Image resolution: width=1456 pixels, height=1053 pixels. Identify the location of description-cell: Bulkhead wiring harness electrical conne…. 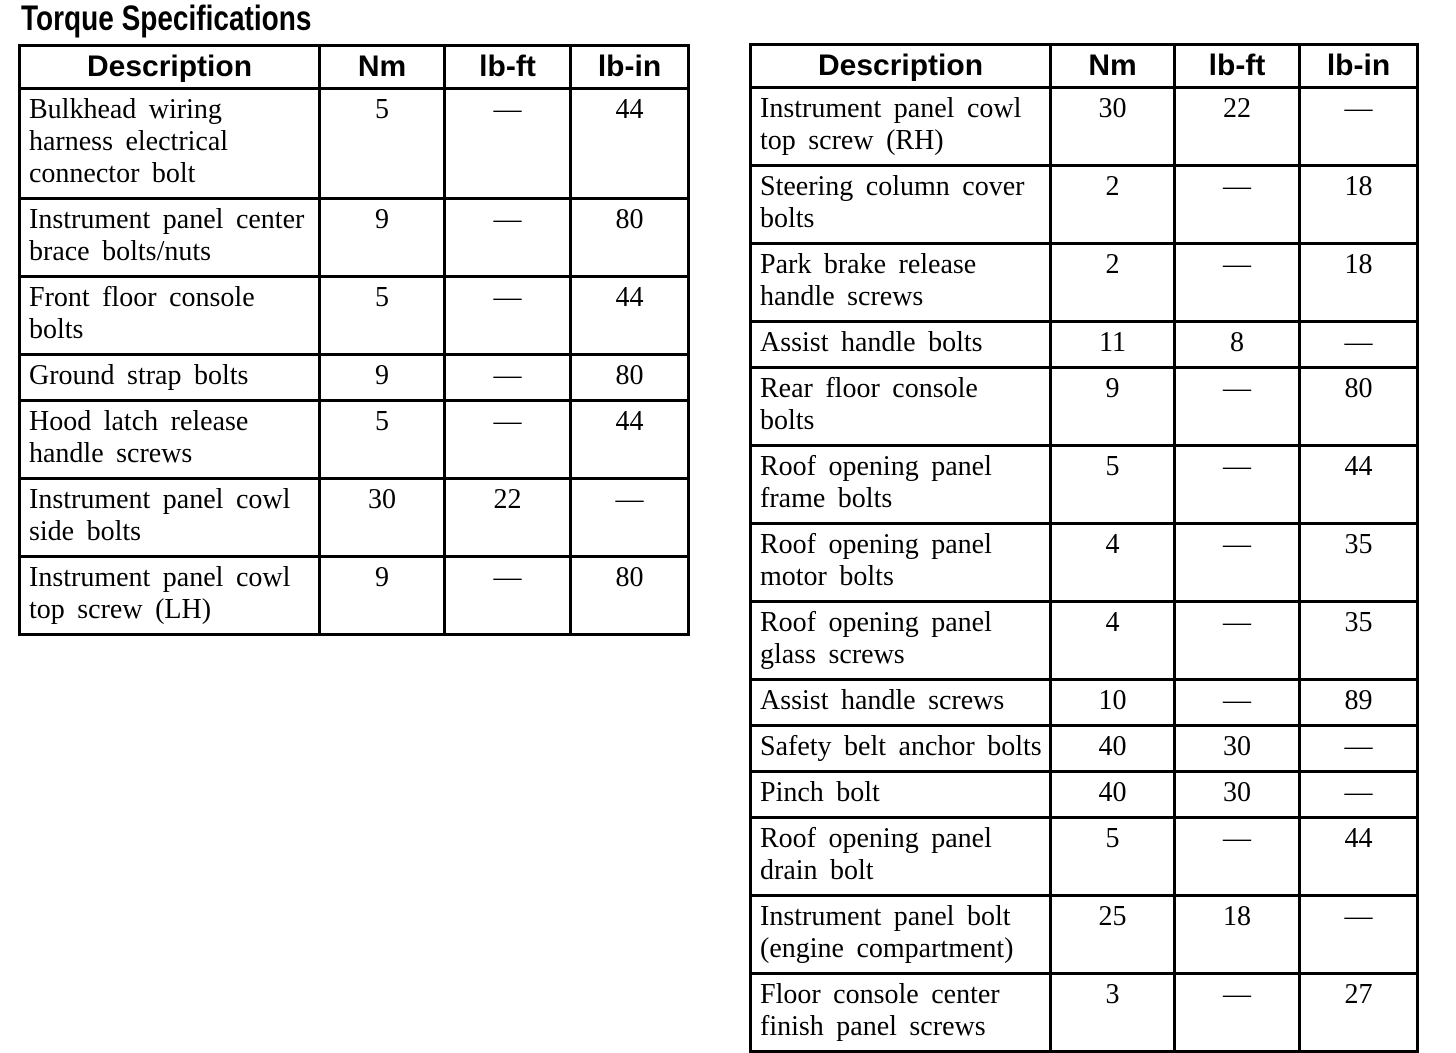
(169, 143).